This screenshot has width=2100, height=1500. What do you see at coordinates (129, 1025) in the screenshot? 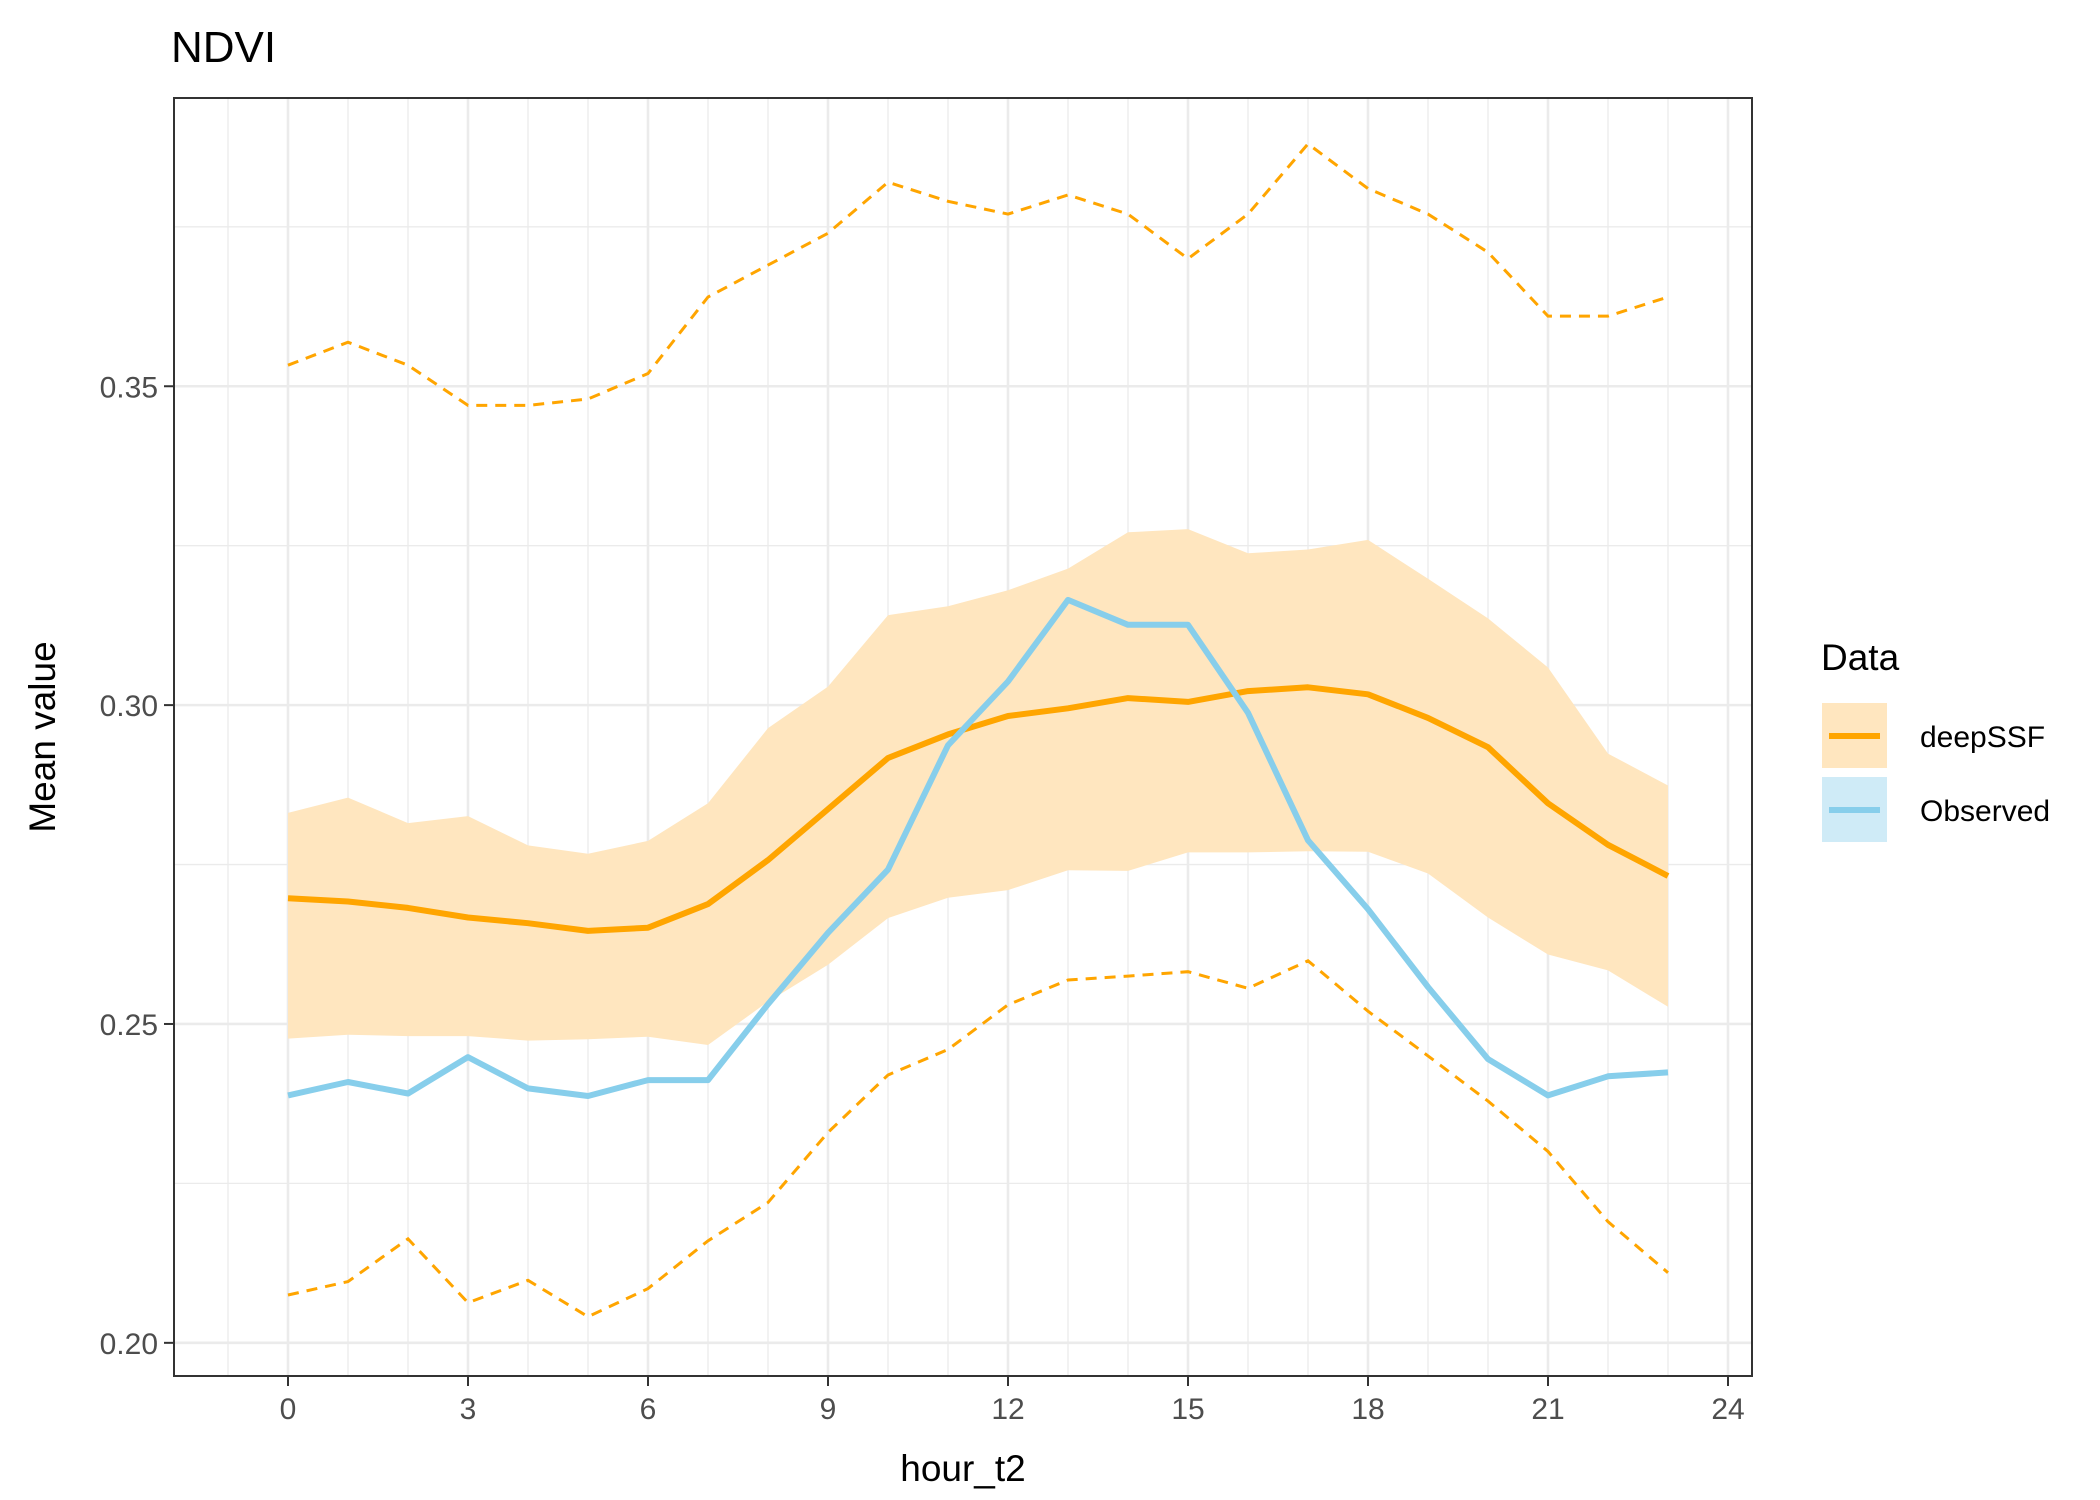
I see `y-tick-label: 0.25` at bounding box center [129, 1025].